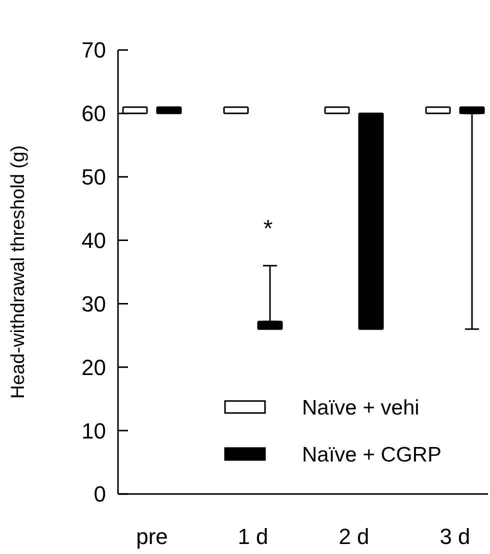 The image size is (490, 554). I want to click on x-tick-label: 1 d, so click(253, 536).